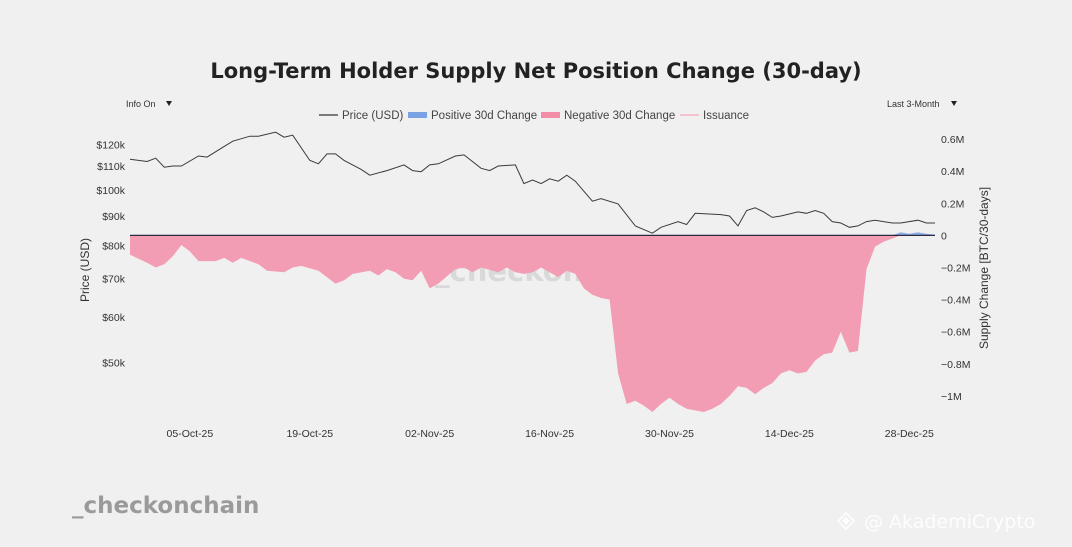 The width and height of the screenshot is (1072, 547). I want to click on legend-label: Issuance, so click(726, 116).